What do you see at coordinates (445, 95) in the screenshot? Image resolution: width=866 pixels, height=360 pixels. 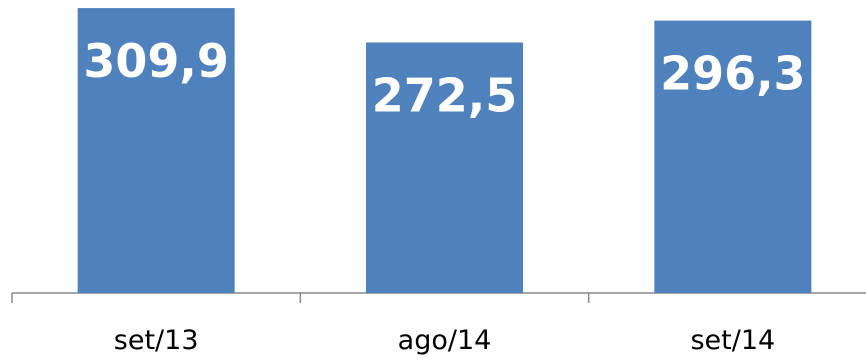 I see `bar-value-label: 272,5` at bounding box center [445, 95].